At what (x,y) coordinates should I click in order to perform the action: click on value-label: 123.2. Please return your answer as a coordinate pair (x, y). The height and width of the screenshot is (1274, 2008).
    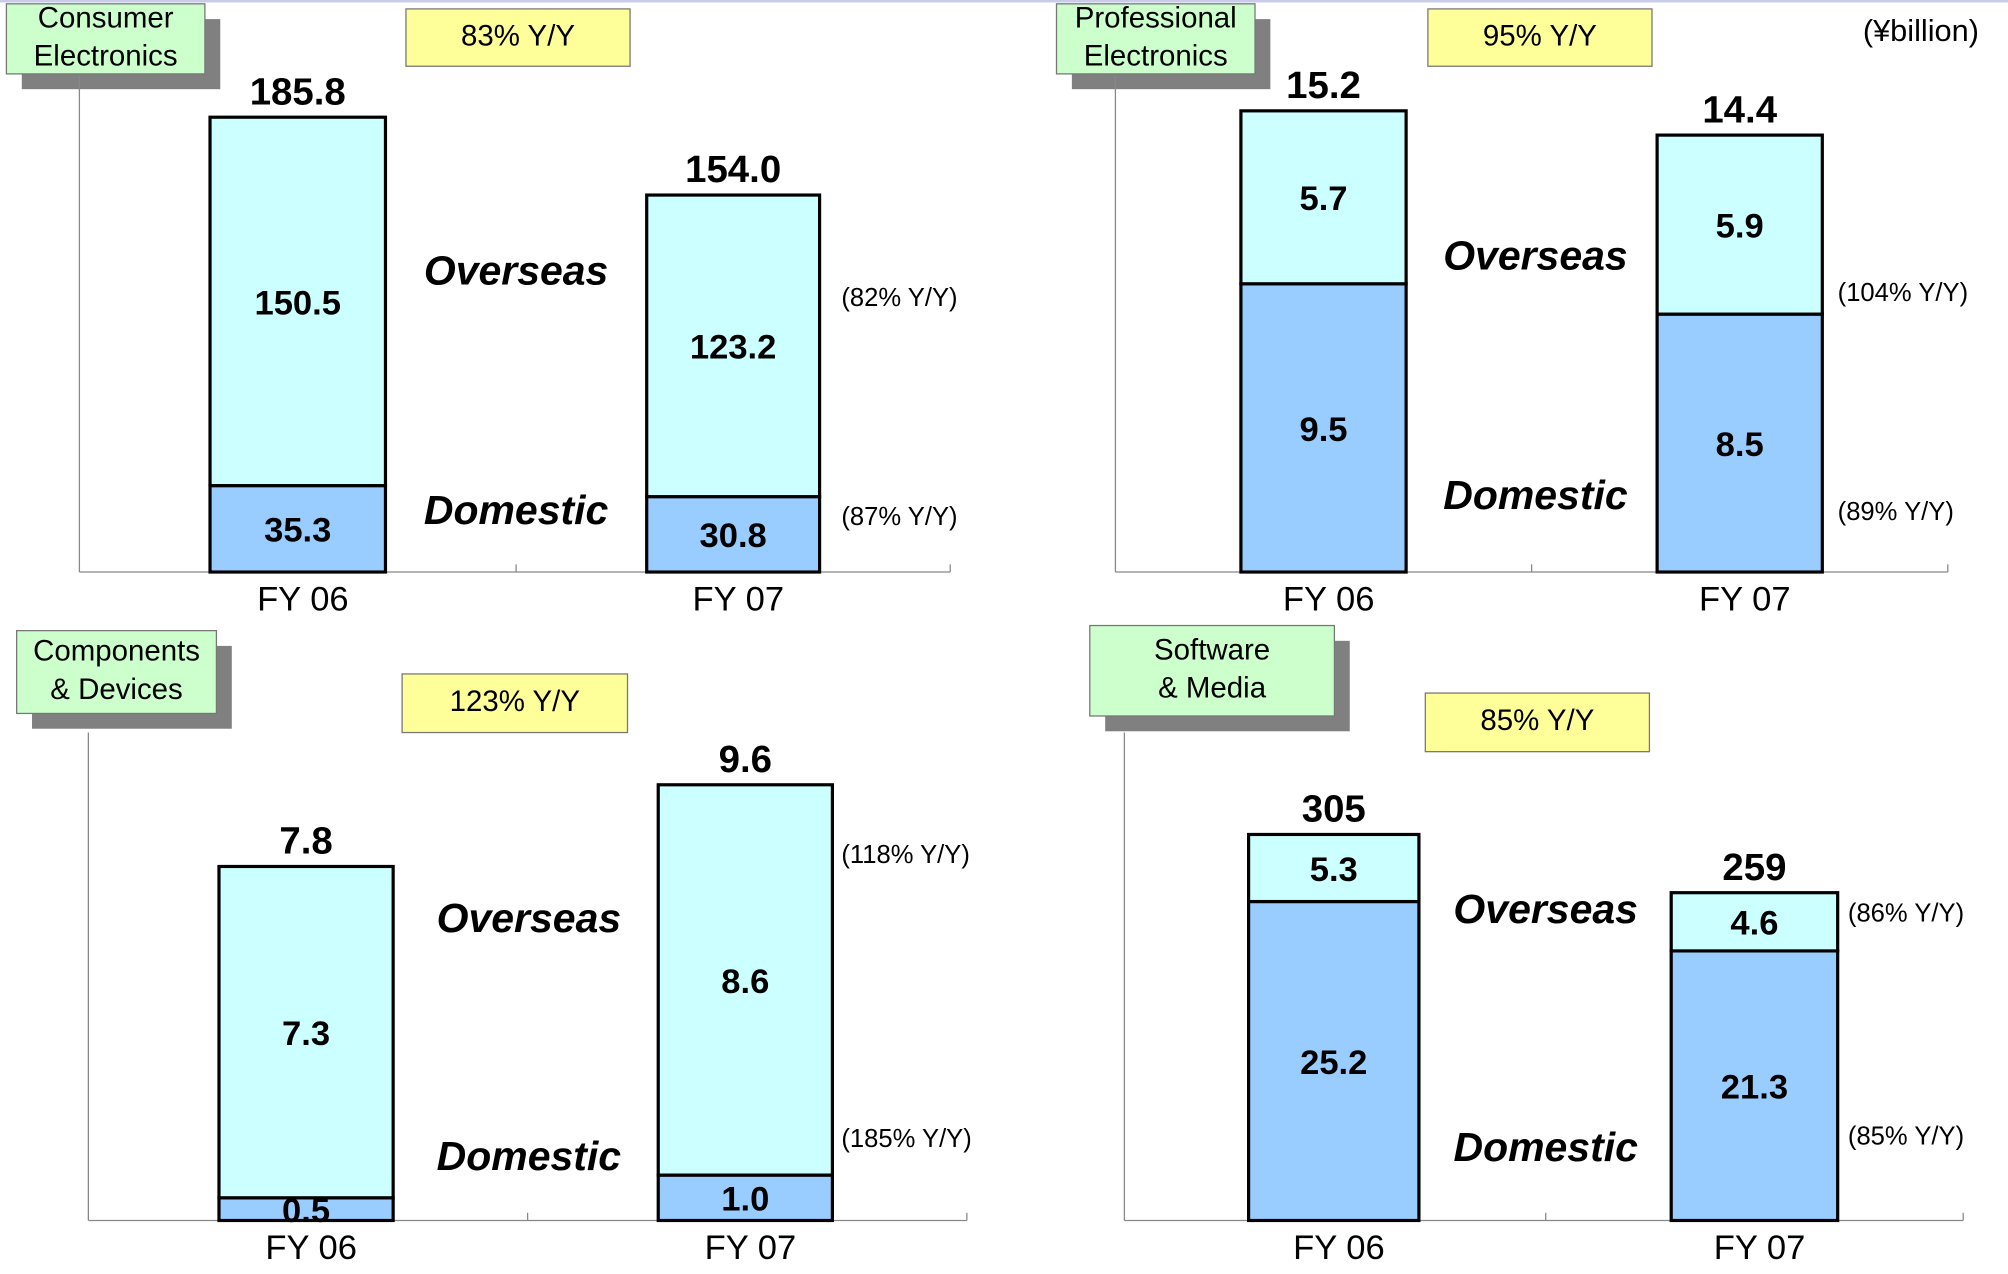
    Looking at the image, I should click on (733, 348).